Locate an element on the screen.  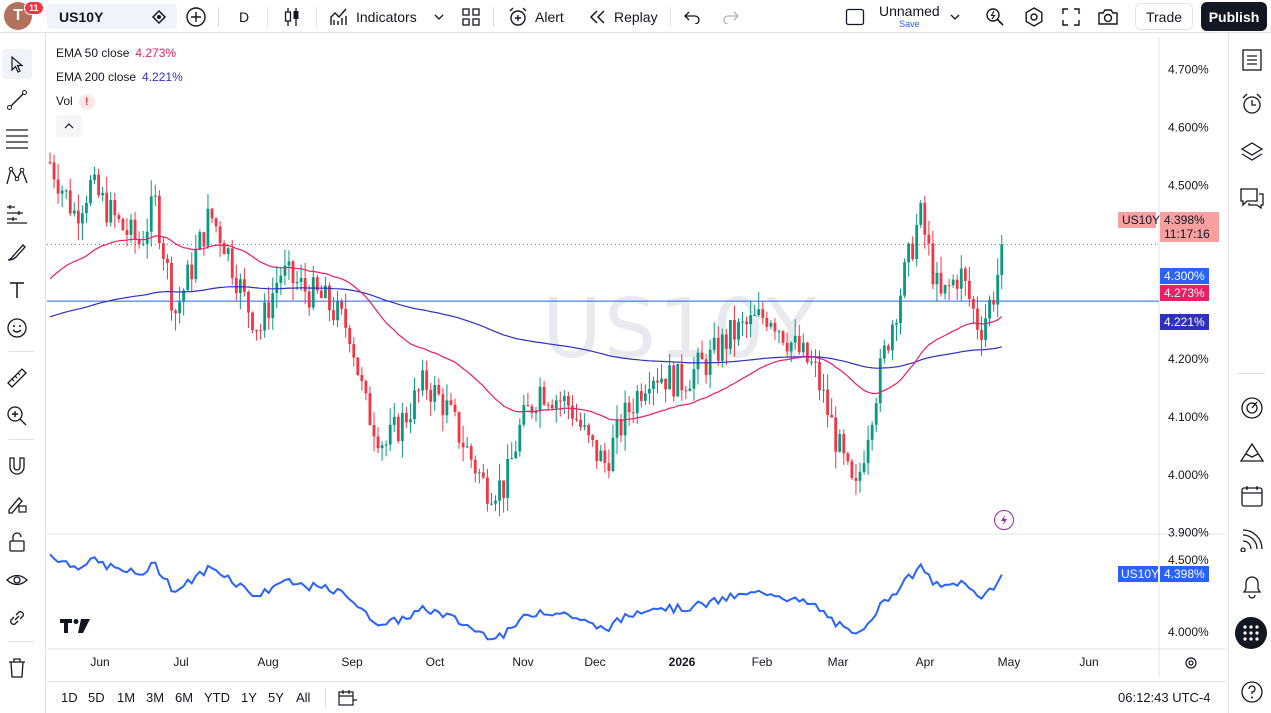
indicators-button: Indicators is located at coordinates (373, 16).